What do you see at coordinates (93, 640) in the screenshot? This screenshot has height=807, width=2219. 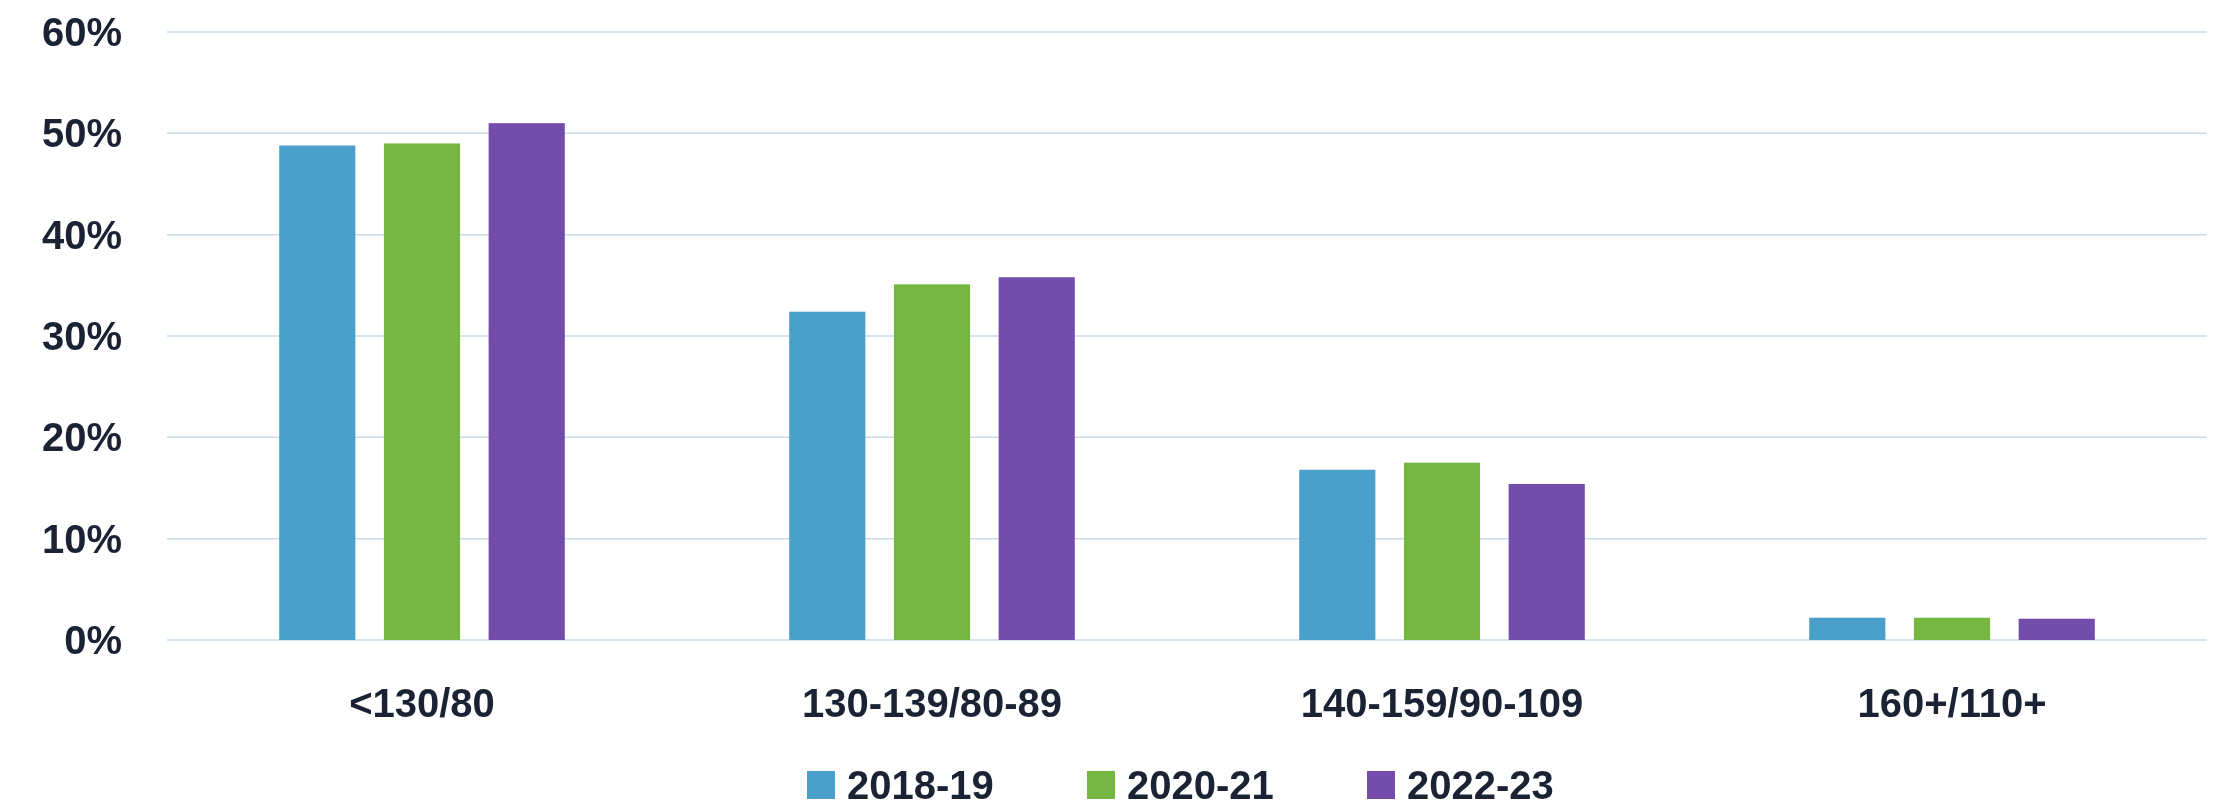 I see `y-tick-label: 0%` at bounding box center [93, 640].